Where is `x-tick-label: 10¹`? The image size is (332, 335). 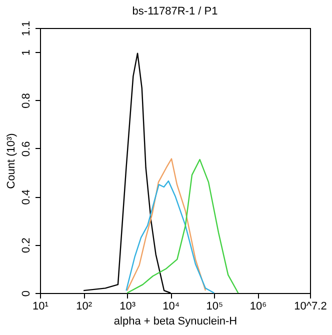 x-tick-label: 10¹ is located at coordinates (40, 306).